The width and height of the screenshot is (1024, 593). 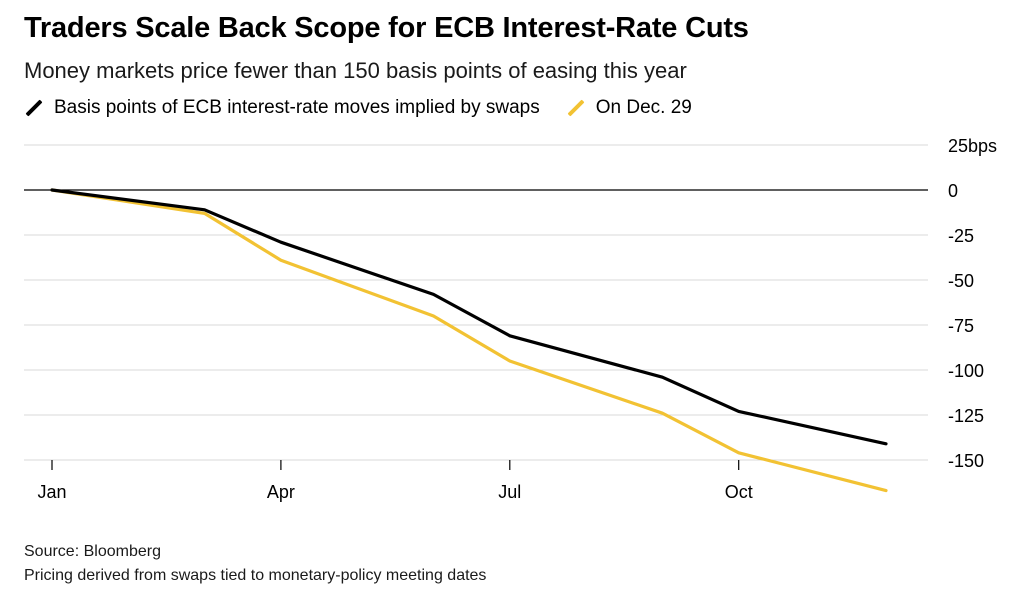 I want to click on y-tick-label: -25, so click(x=961, y=236).